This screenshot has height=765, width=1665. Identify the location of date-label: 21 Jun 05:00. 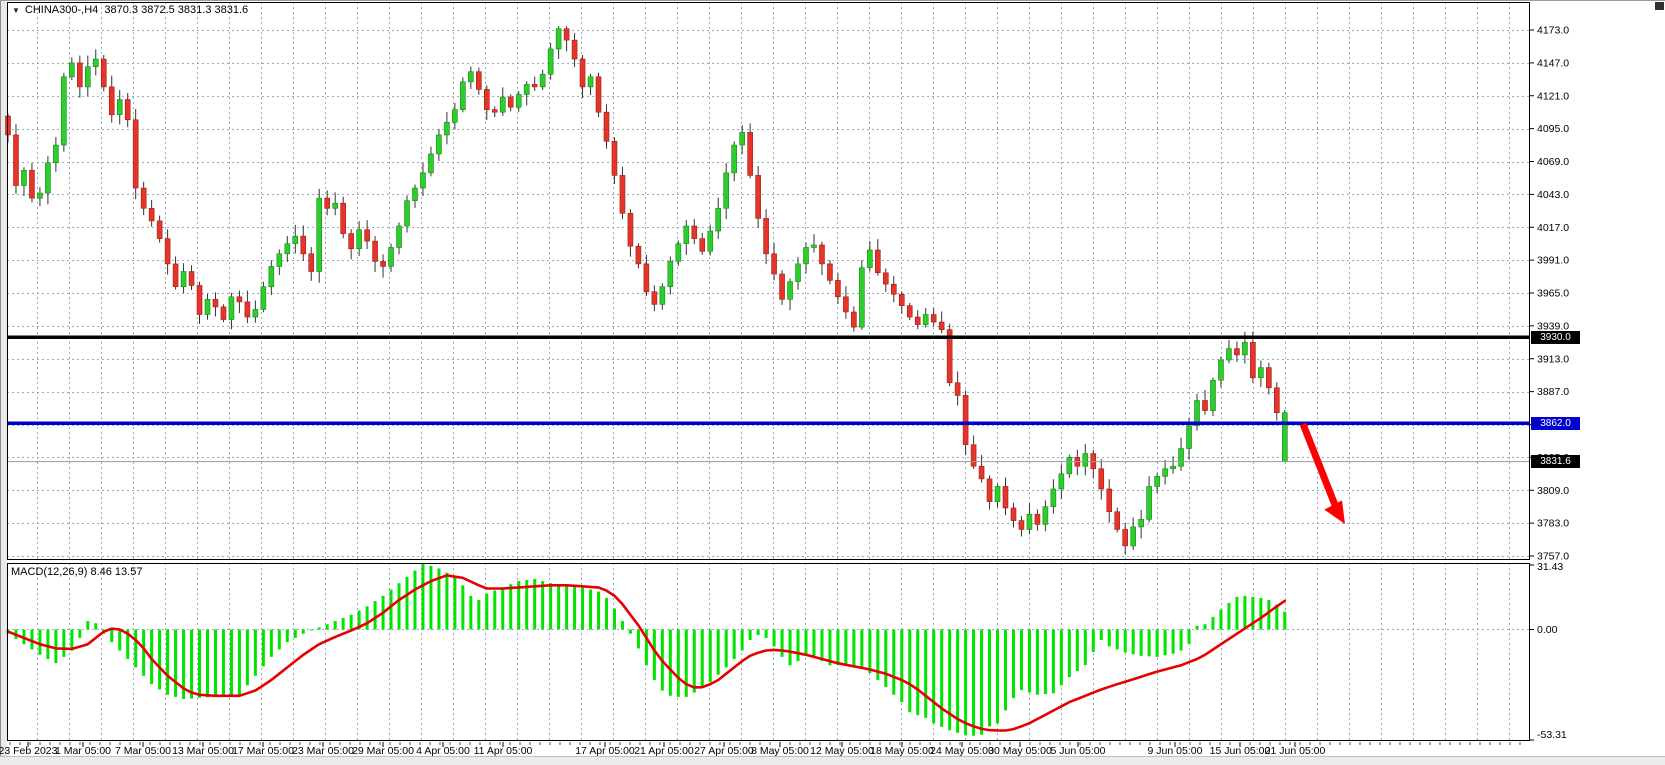
(1295, 751).